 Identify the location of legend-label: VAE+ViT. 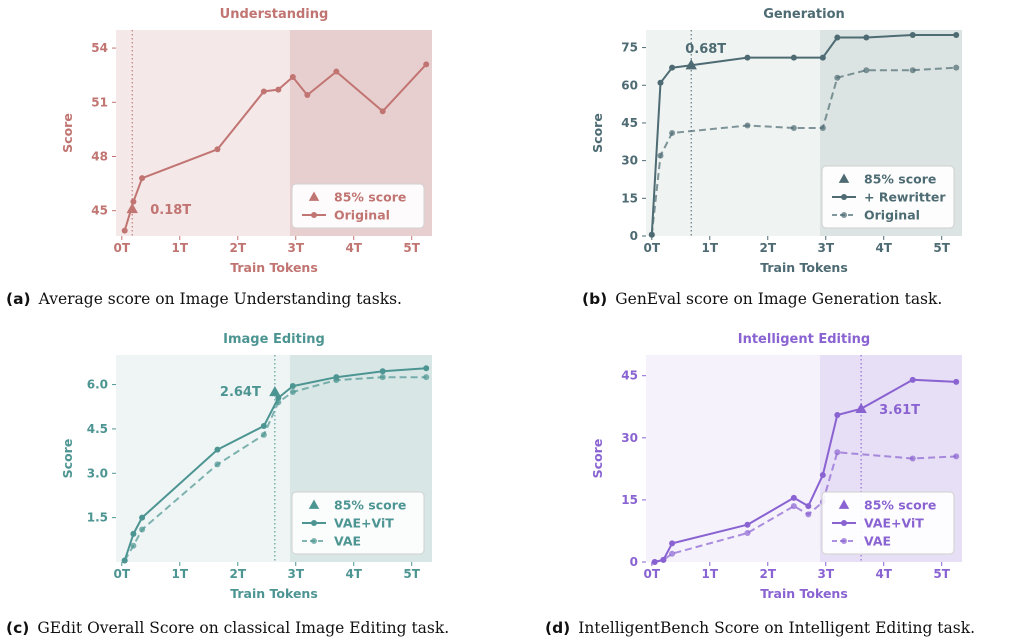
(894, 523).